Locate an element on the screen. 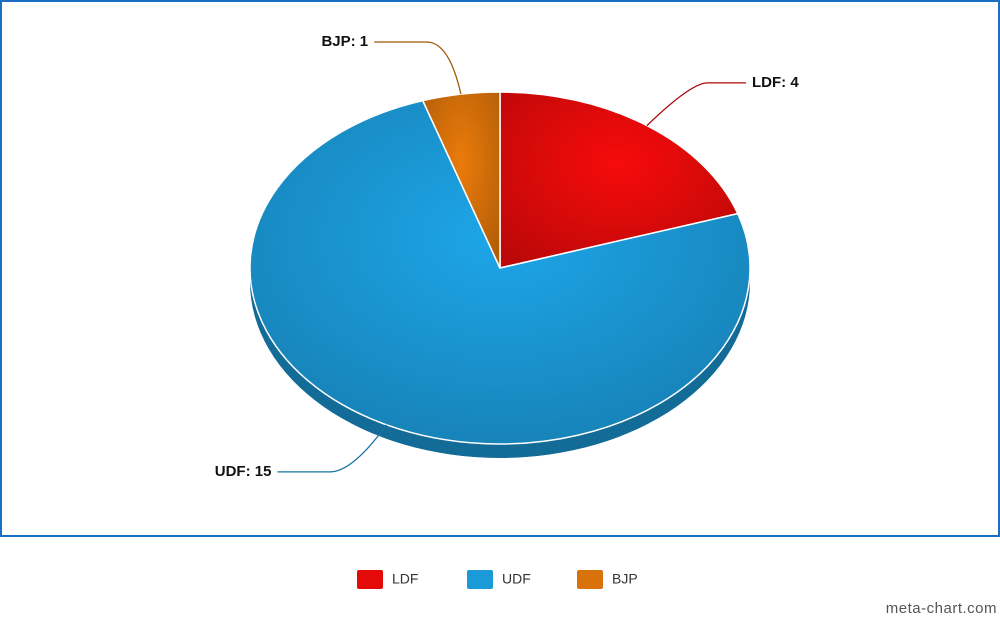  legend-label: LDF is located at coordinates (405, 579).